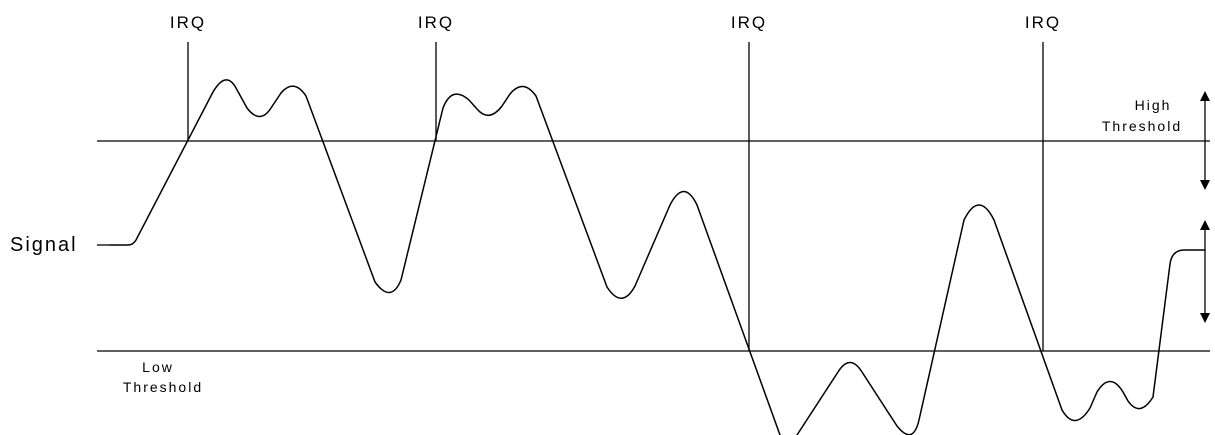 Image resolution: width=1215 pixels, height=435 pixels. I want to click on irq-label-2: IRQ, so click(436, 22).